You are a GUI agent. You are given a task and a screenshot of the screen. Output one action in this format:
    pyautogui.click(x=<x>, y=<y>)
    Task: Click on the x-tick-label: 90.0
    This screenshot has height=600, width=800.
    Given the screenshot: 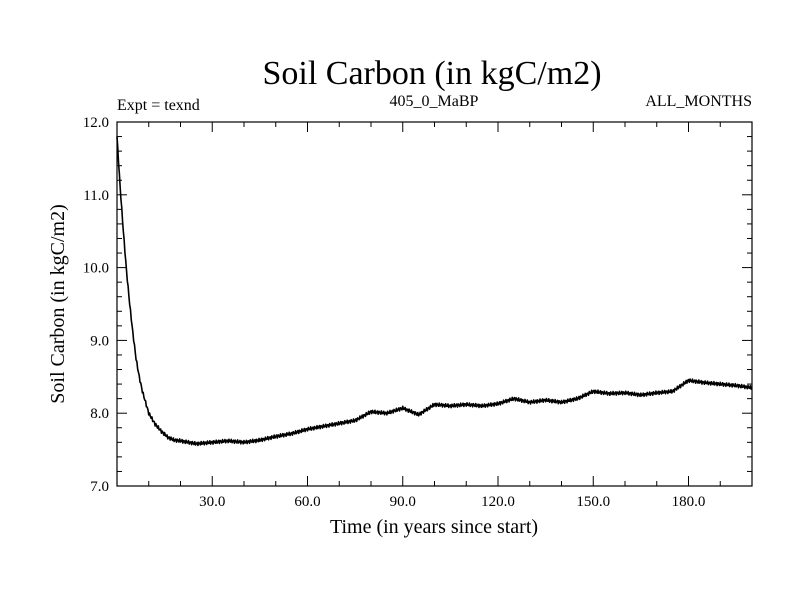 What is the action you would take?
    pyautogui.click(x=403, y=502)
    